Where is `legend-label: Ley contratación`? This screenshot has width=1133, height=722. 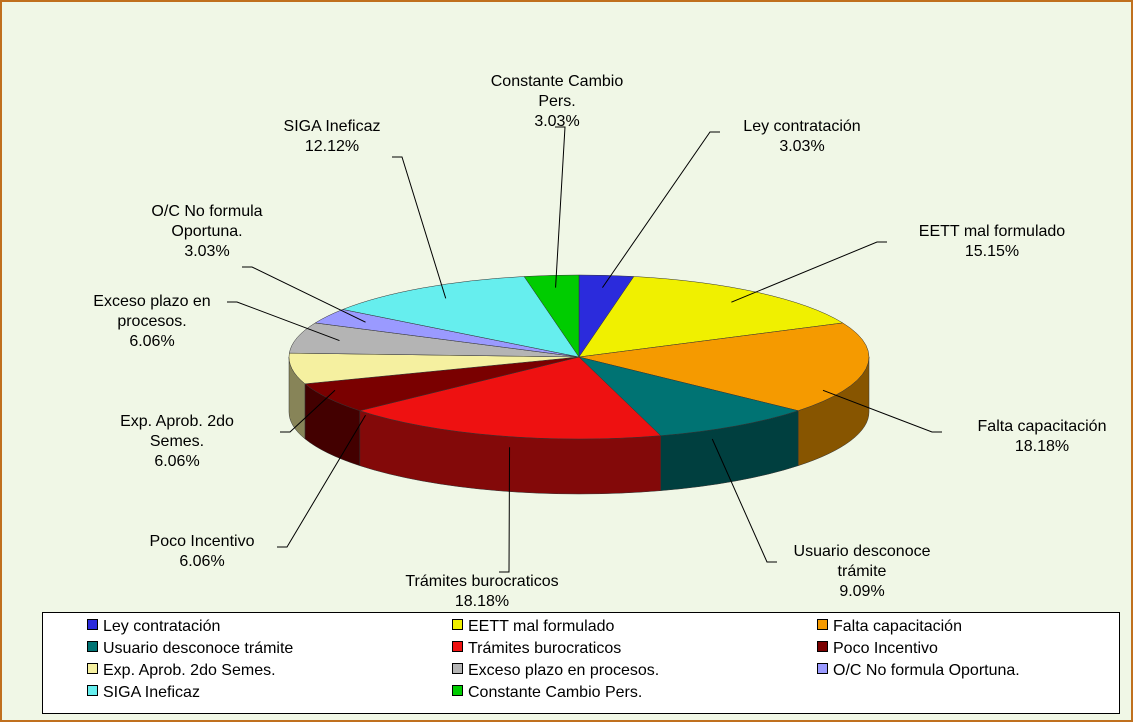
legend-label: Ley contratación is located at coordinates (162, 626).